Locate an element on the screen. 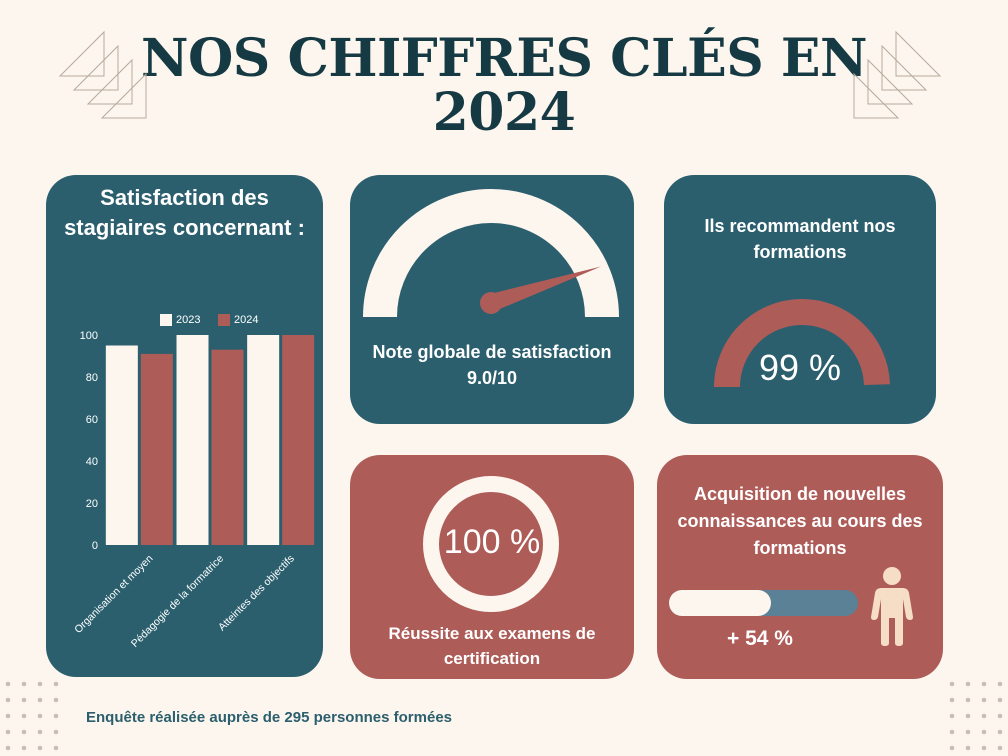  exam-ring is located at coordinates (491, 544).